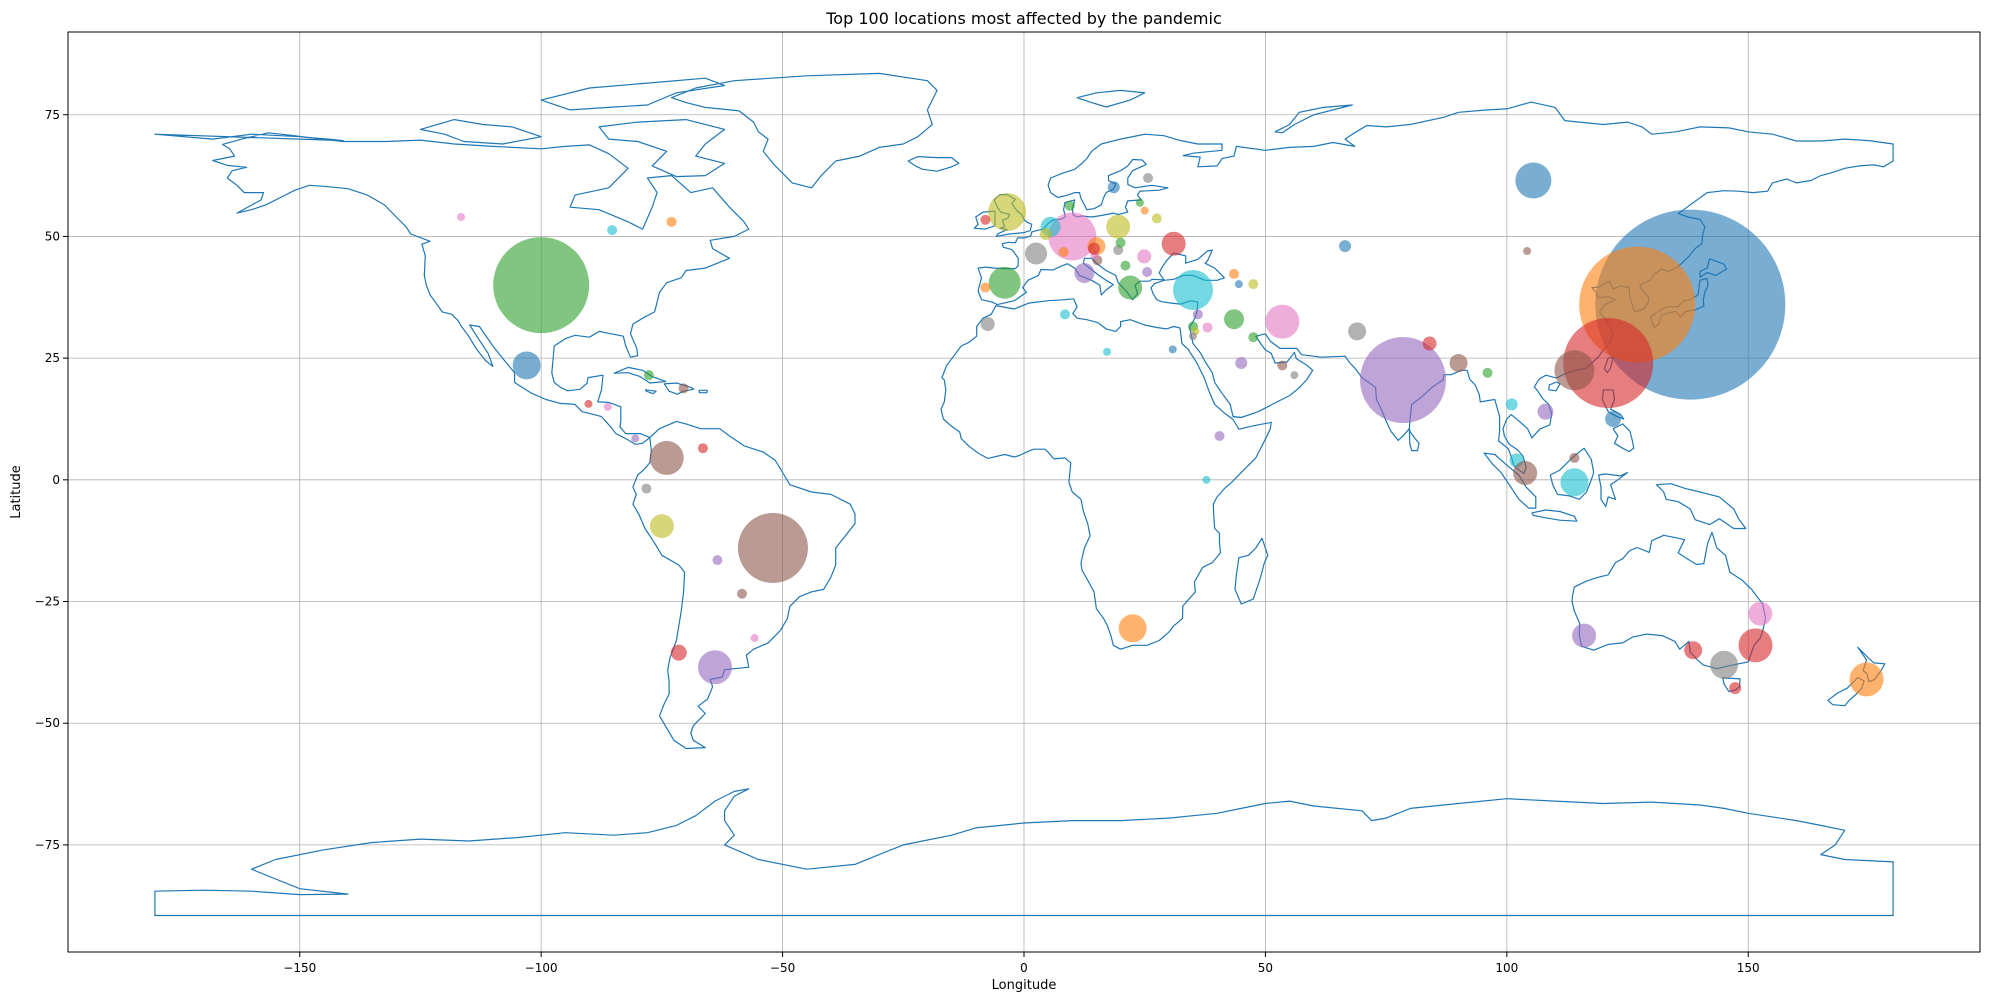 This screenshot has height=1003, width=1990. I want to click on coastline-caribbean, so click(660, 380).